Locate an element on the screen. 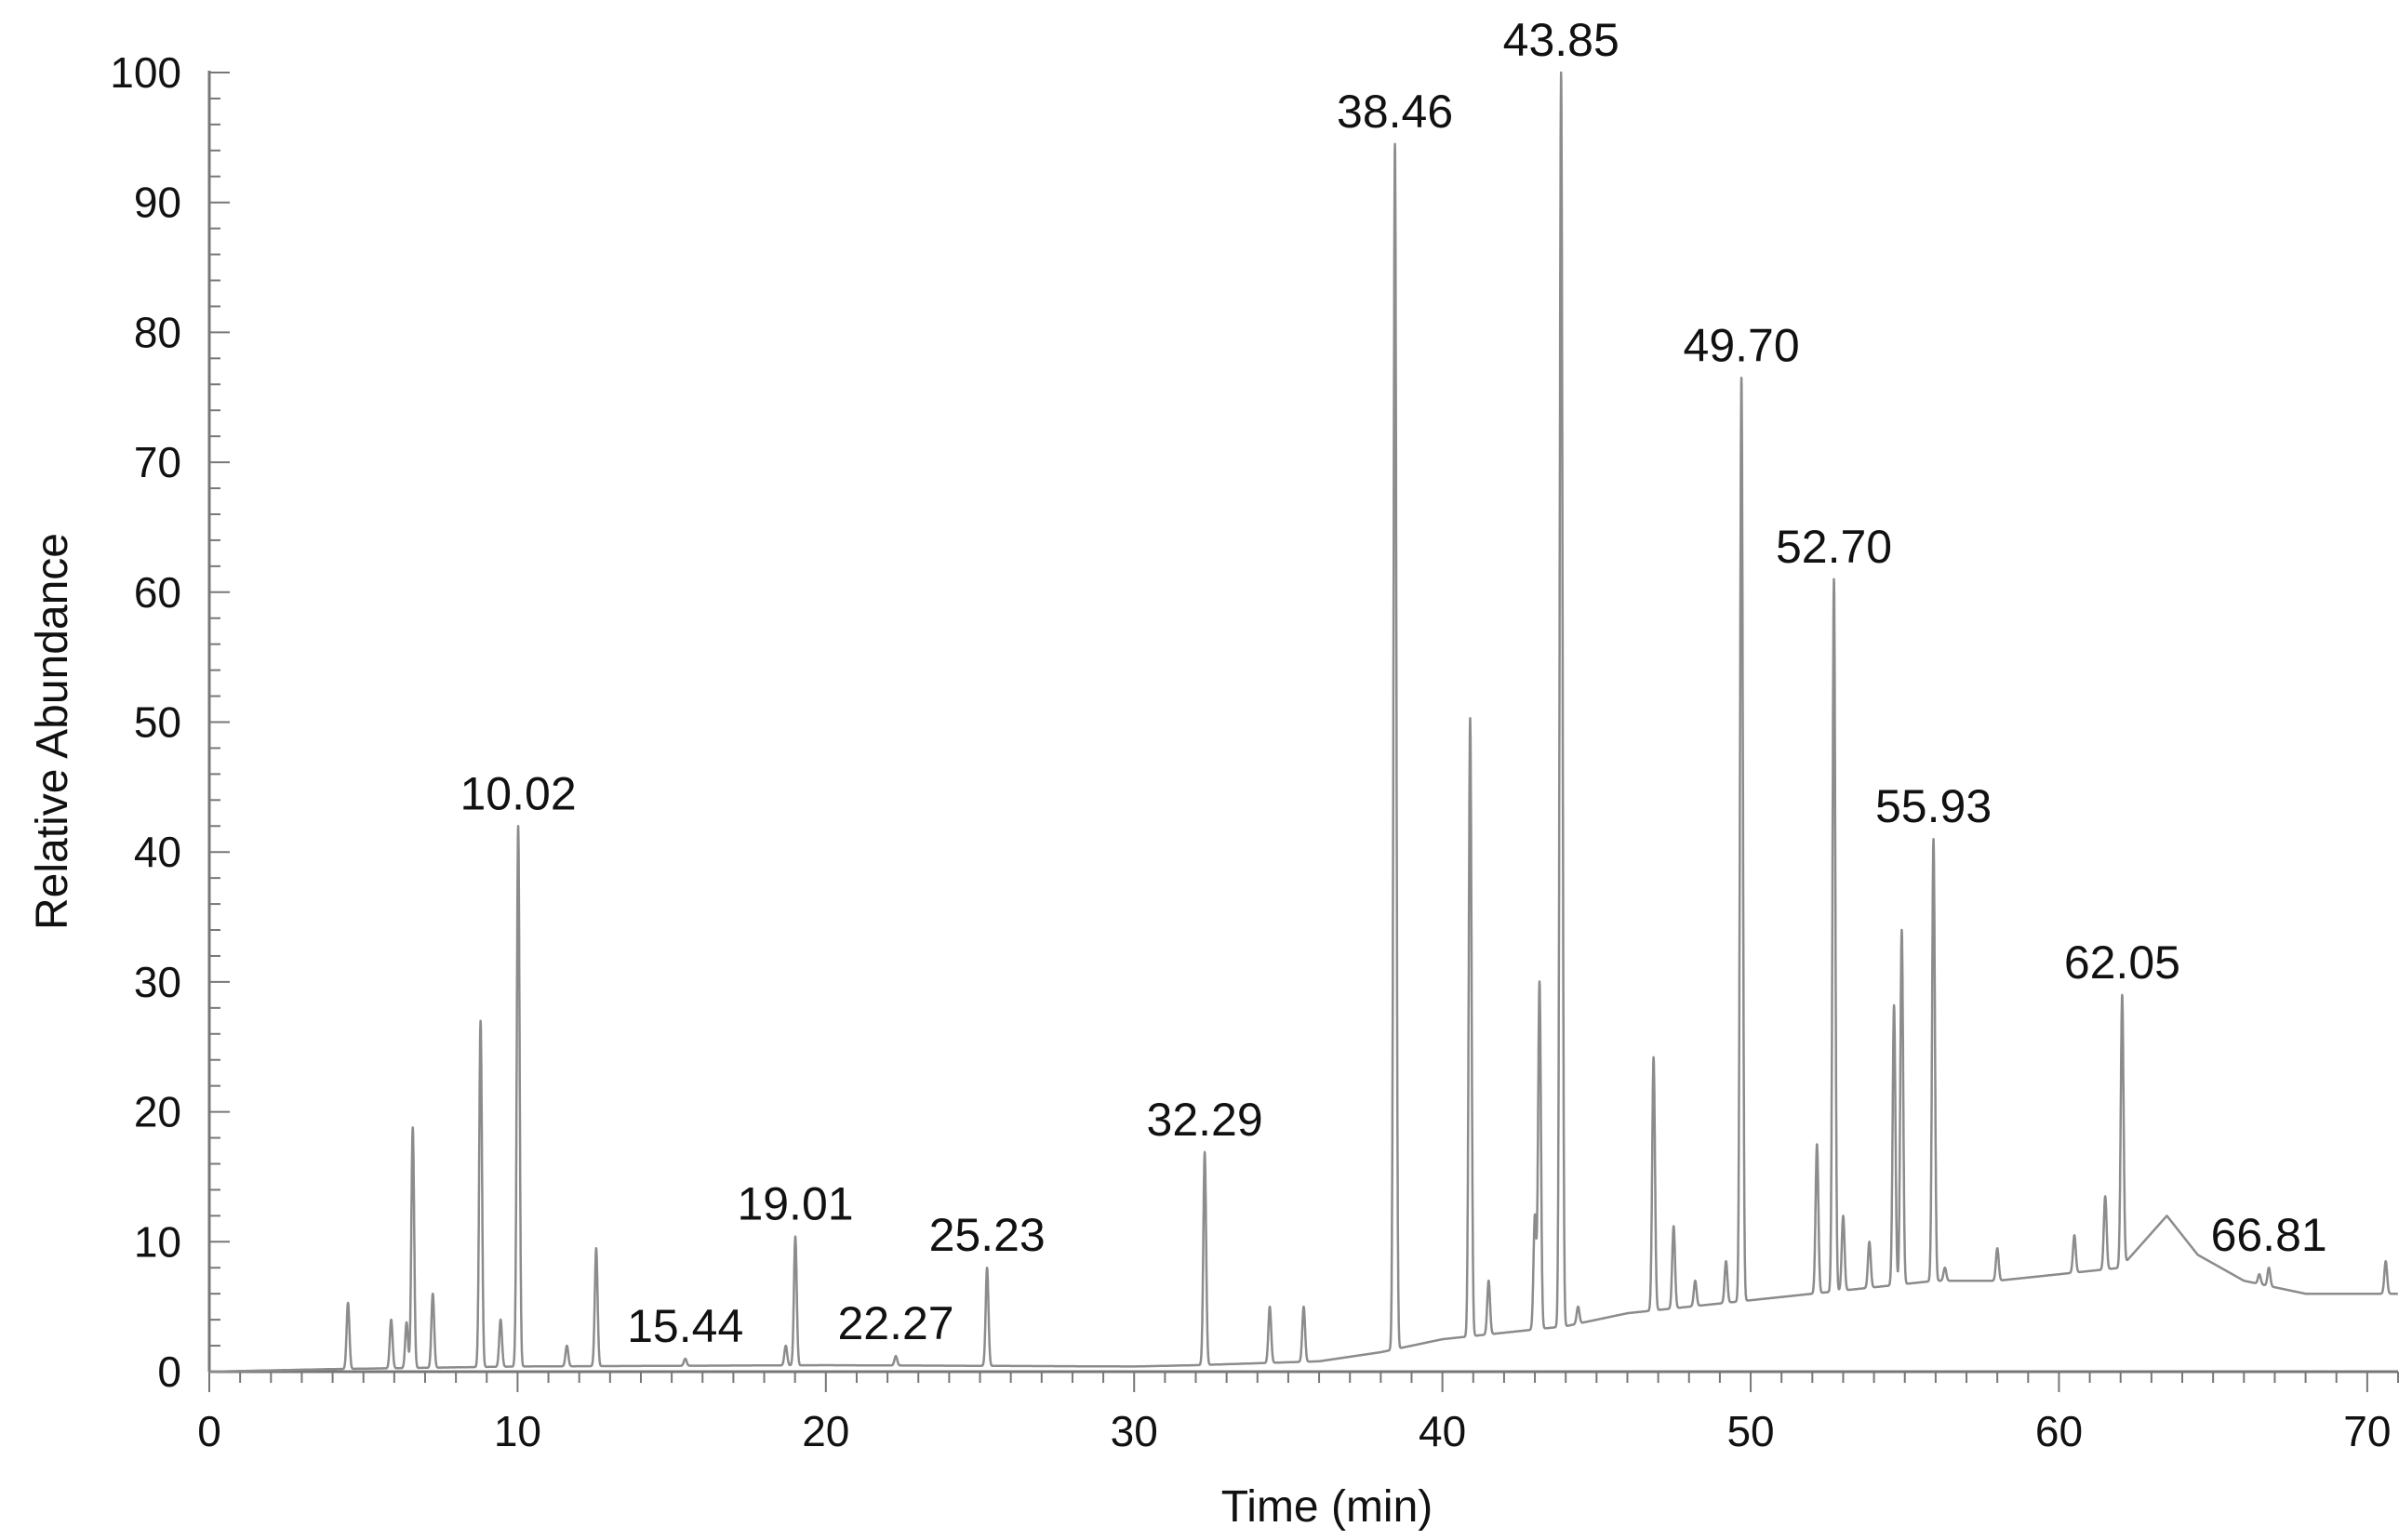 This screenshot has height=1540, width=2399. peak-label: 66.81 is located at coordinates (2269, 1235).